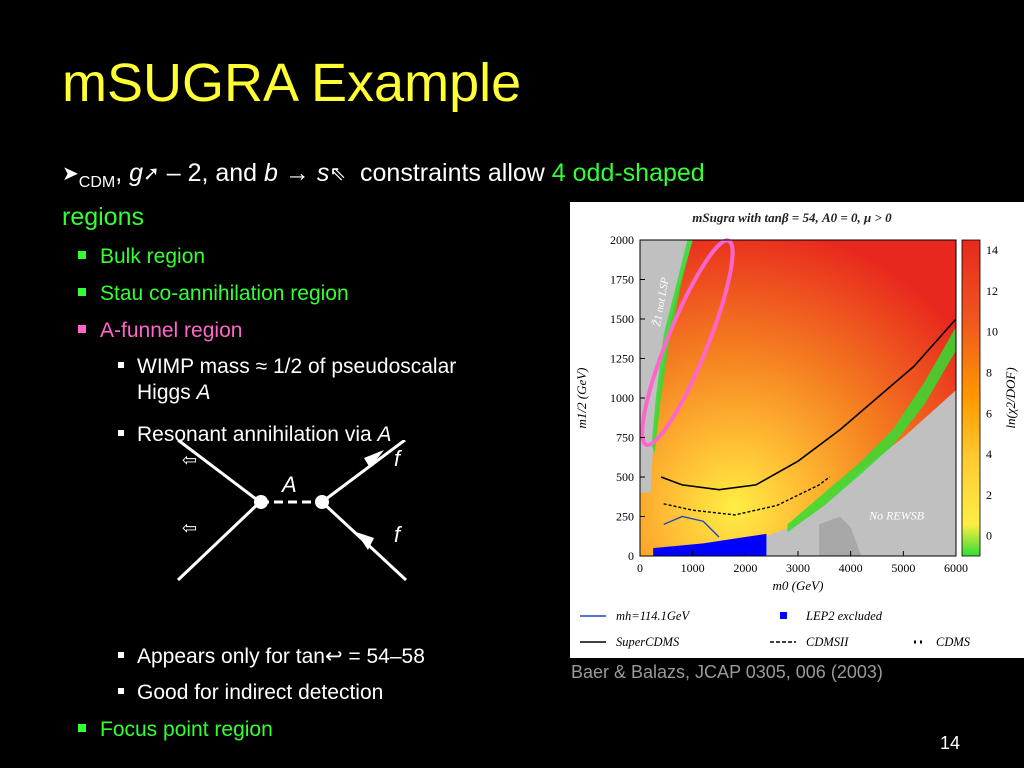 Image resolution: width=1024 pixels, height=768 pixels. What do you see at coordinates (903, 568) in the screenshot?
I see `x-tick-label: 5000` at bounding box center [903, 568].